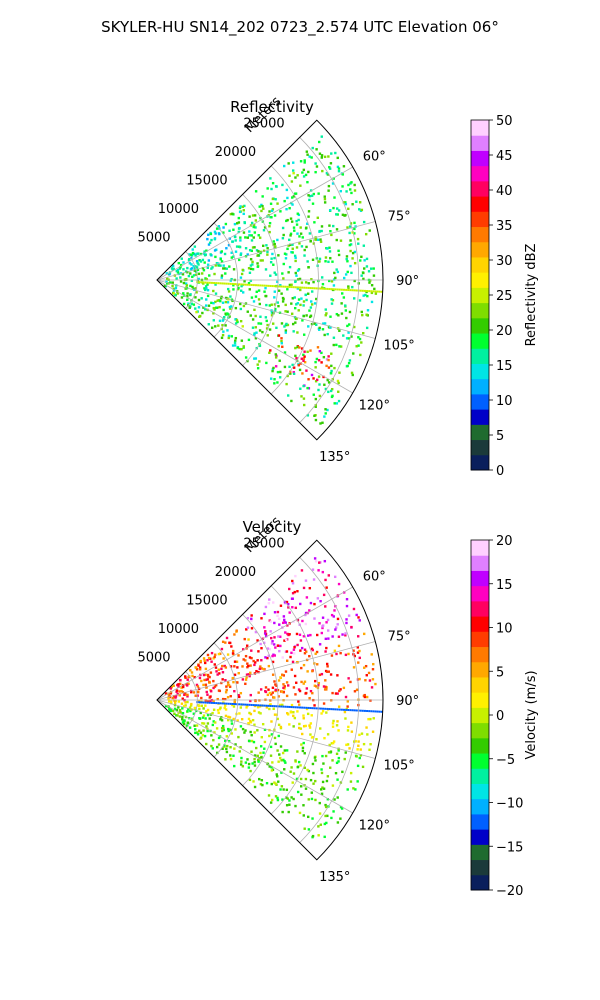  What do you see at coordinates (531, 714) in the screenshot?
I see `colorbar-label: Velocity (m/s)` at bounding box center [531, 714].